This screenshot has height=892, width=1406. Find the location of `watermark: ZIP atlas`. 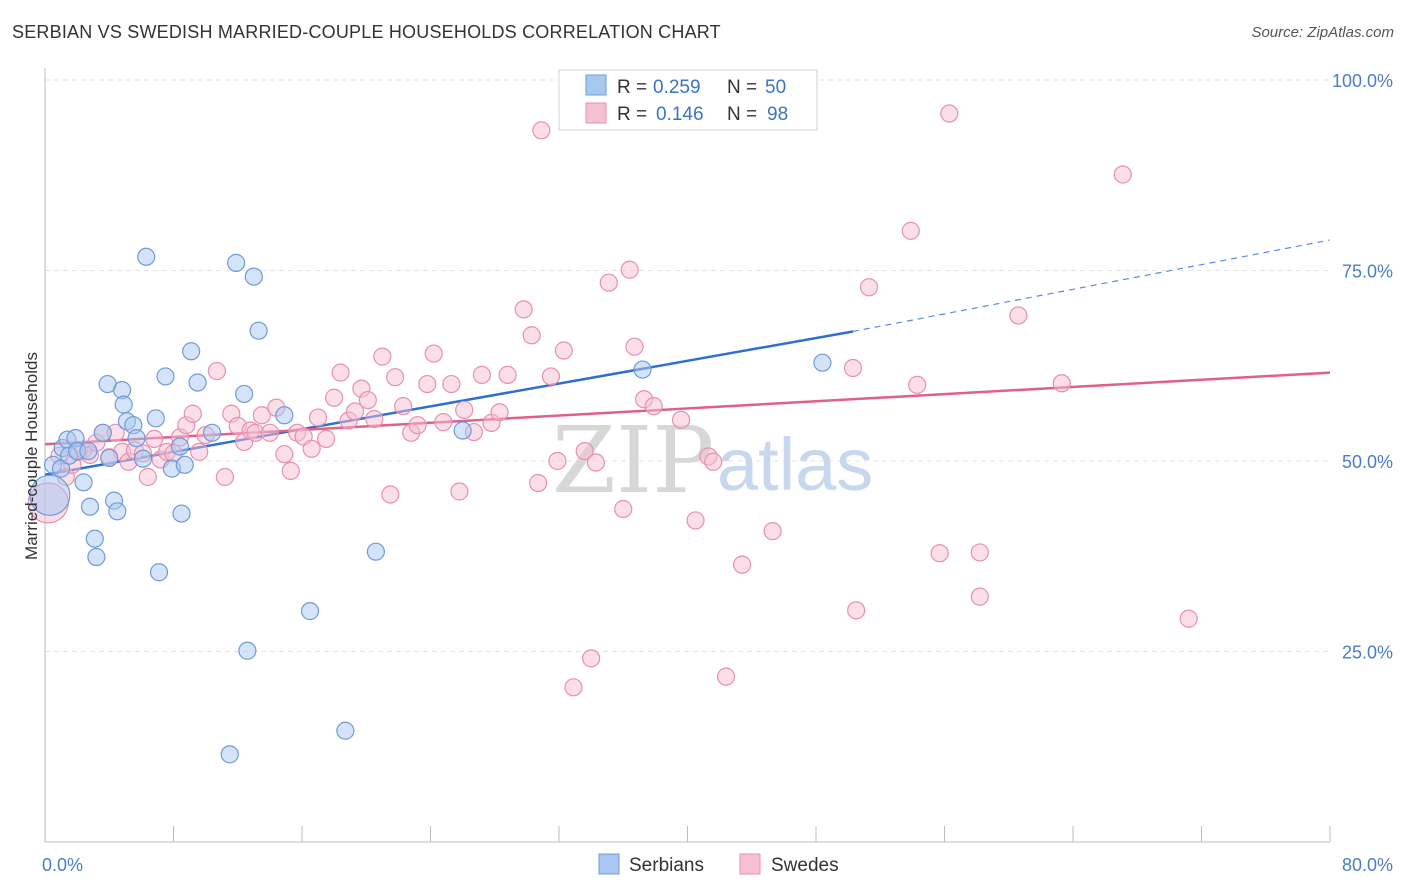

watermark: ZIP atlas is located at coordinates (712, 460).